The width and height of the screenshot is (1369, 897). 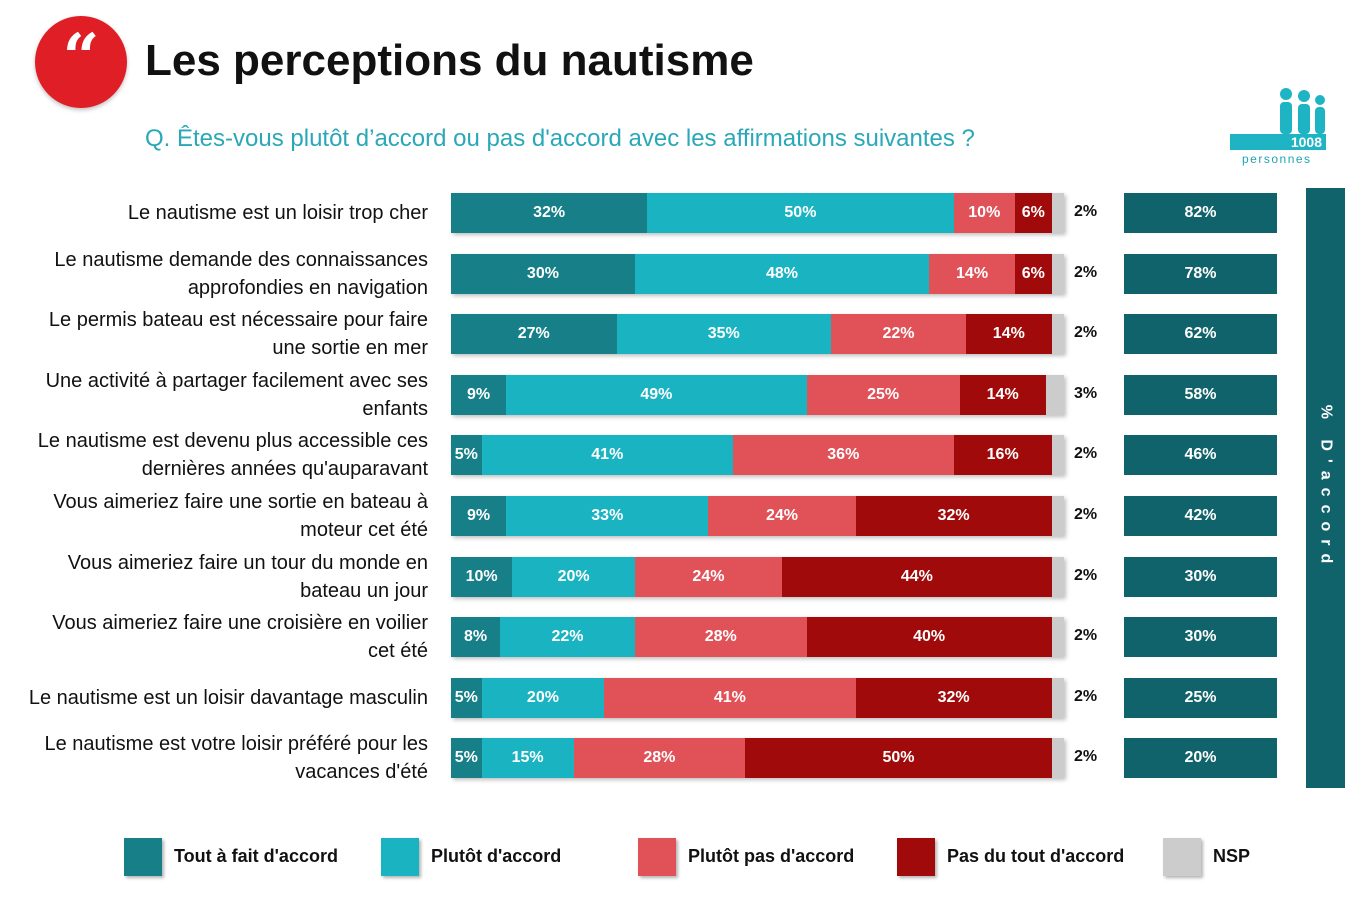 I want to click on segment-value-label: 35%, so click(x=723, y=334).